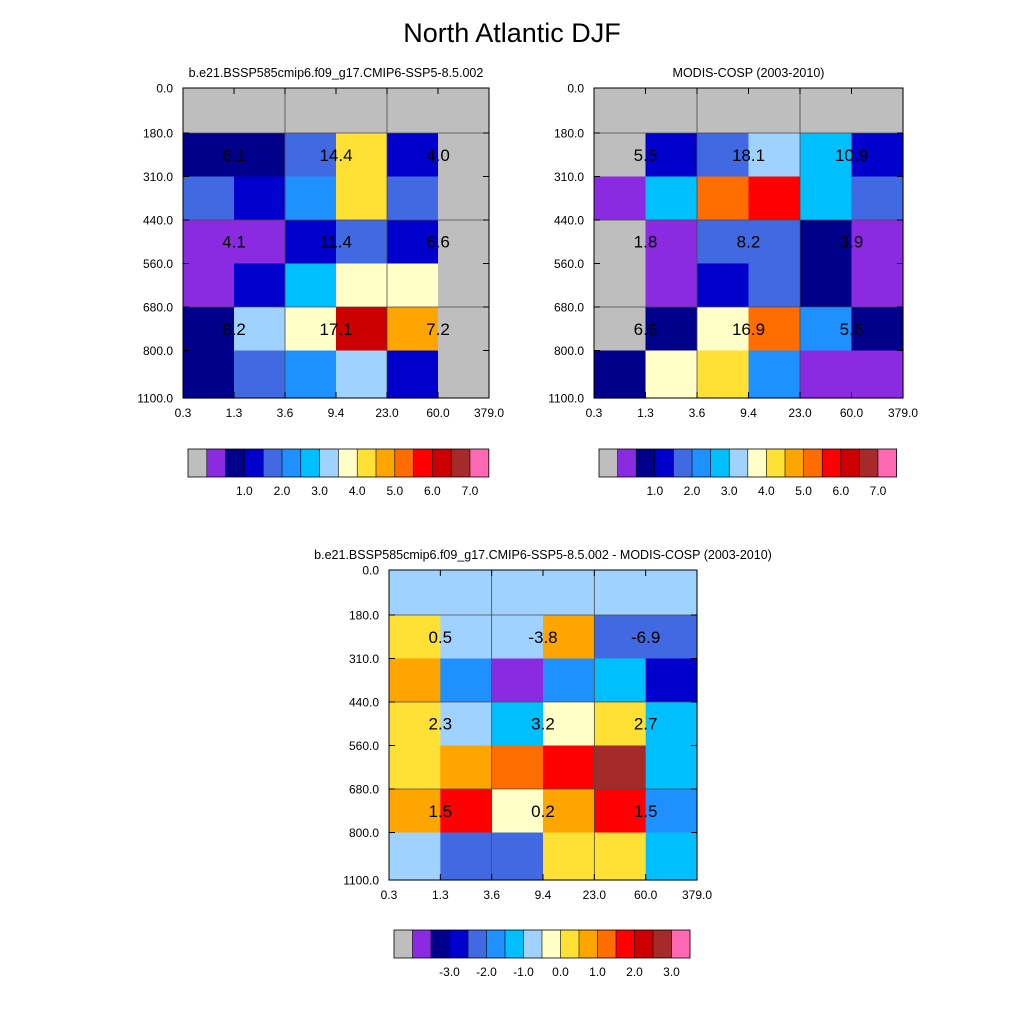 The width and height of the screenshot is (1024, 1024). Describe the element at coordinates (449, 972) in the screenshot. I see `colorbar-label: -3.0` at that location.